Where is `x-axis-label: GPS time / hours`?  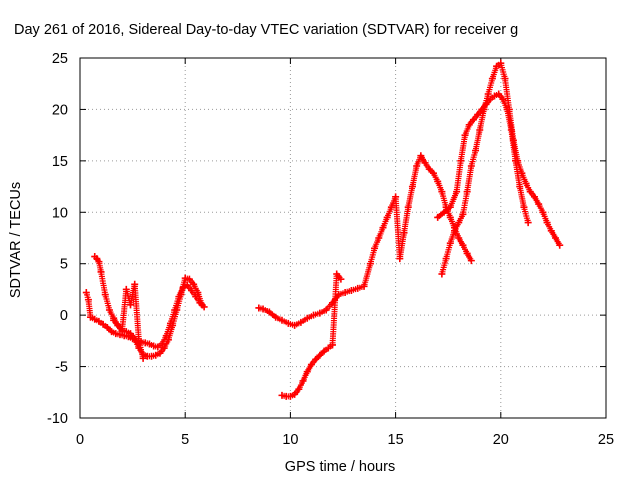 x-axis-label: GPS time / hours is located at coordinates (340, 467).